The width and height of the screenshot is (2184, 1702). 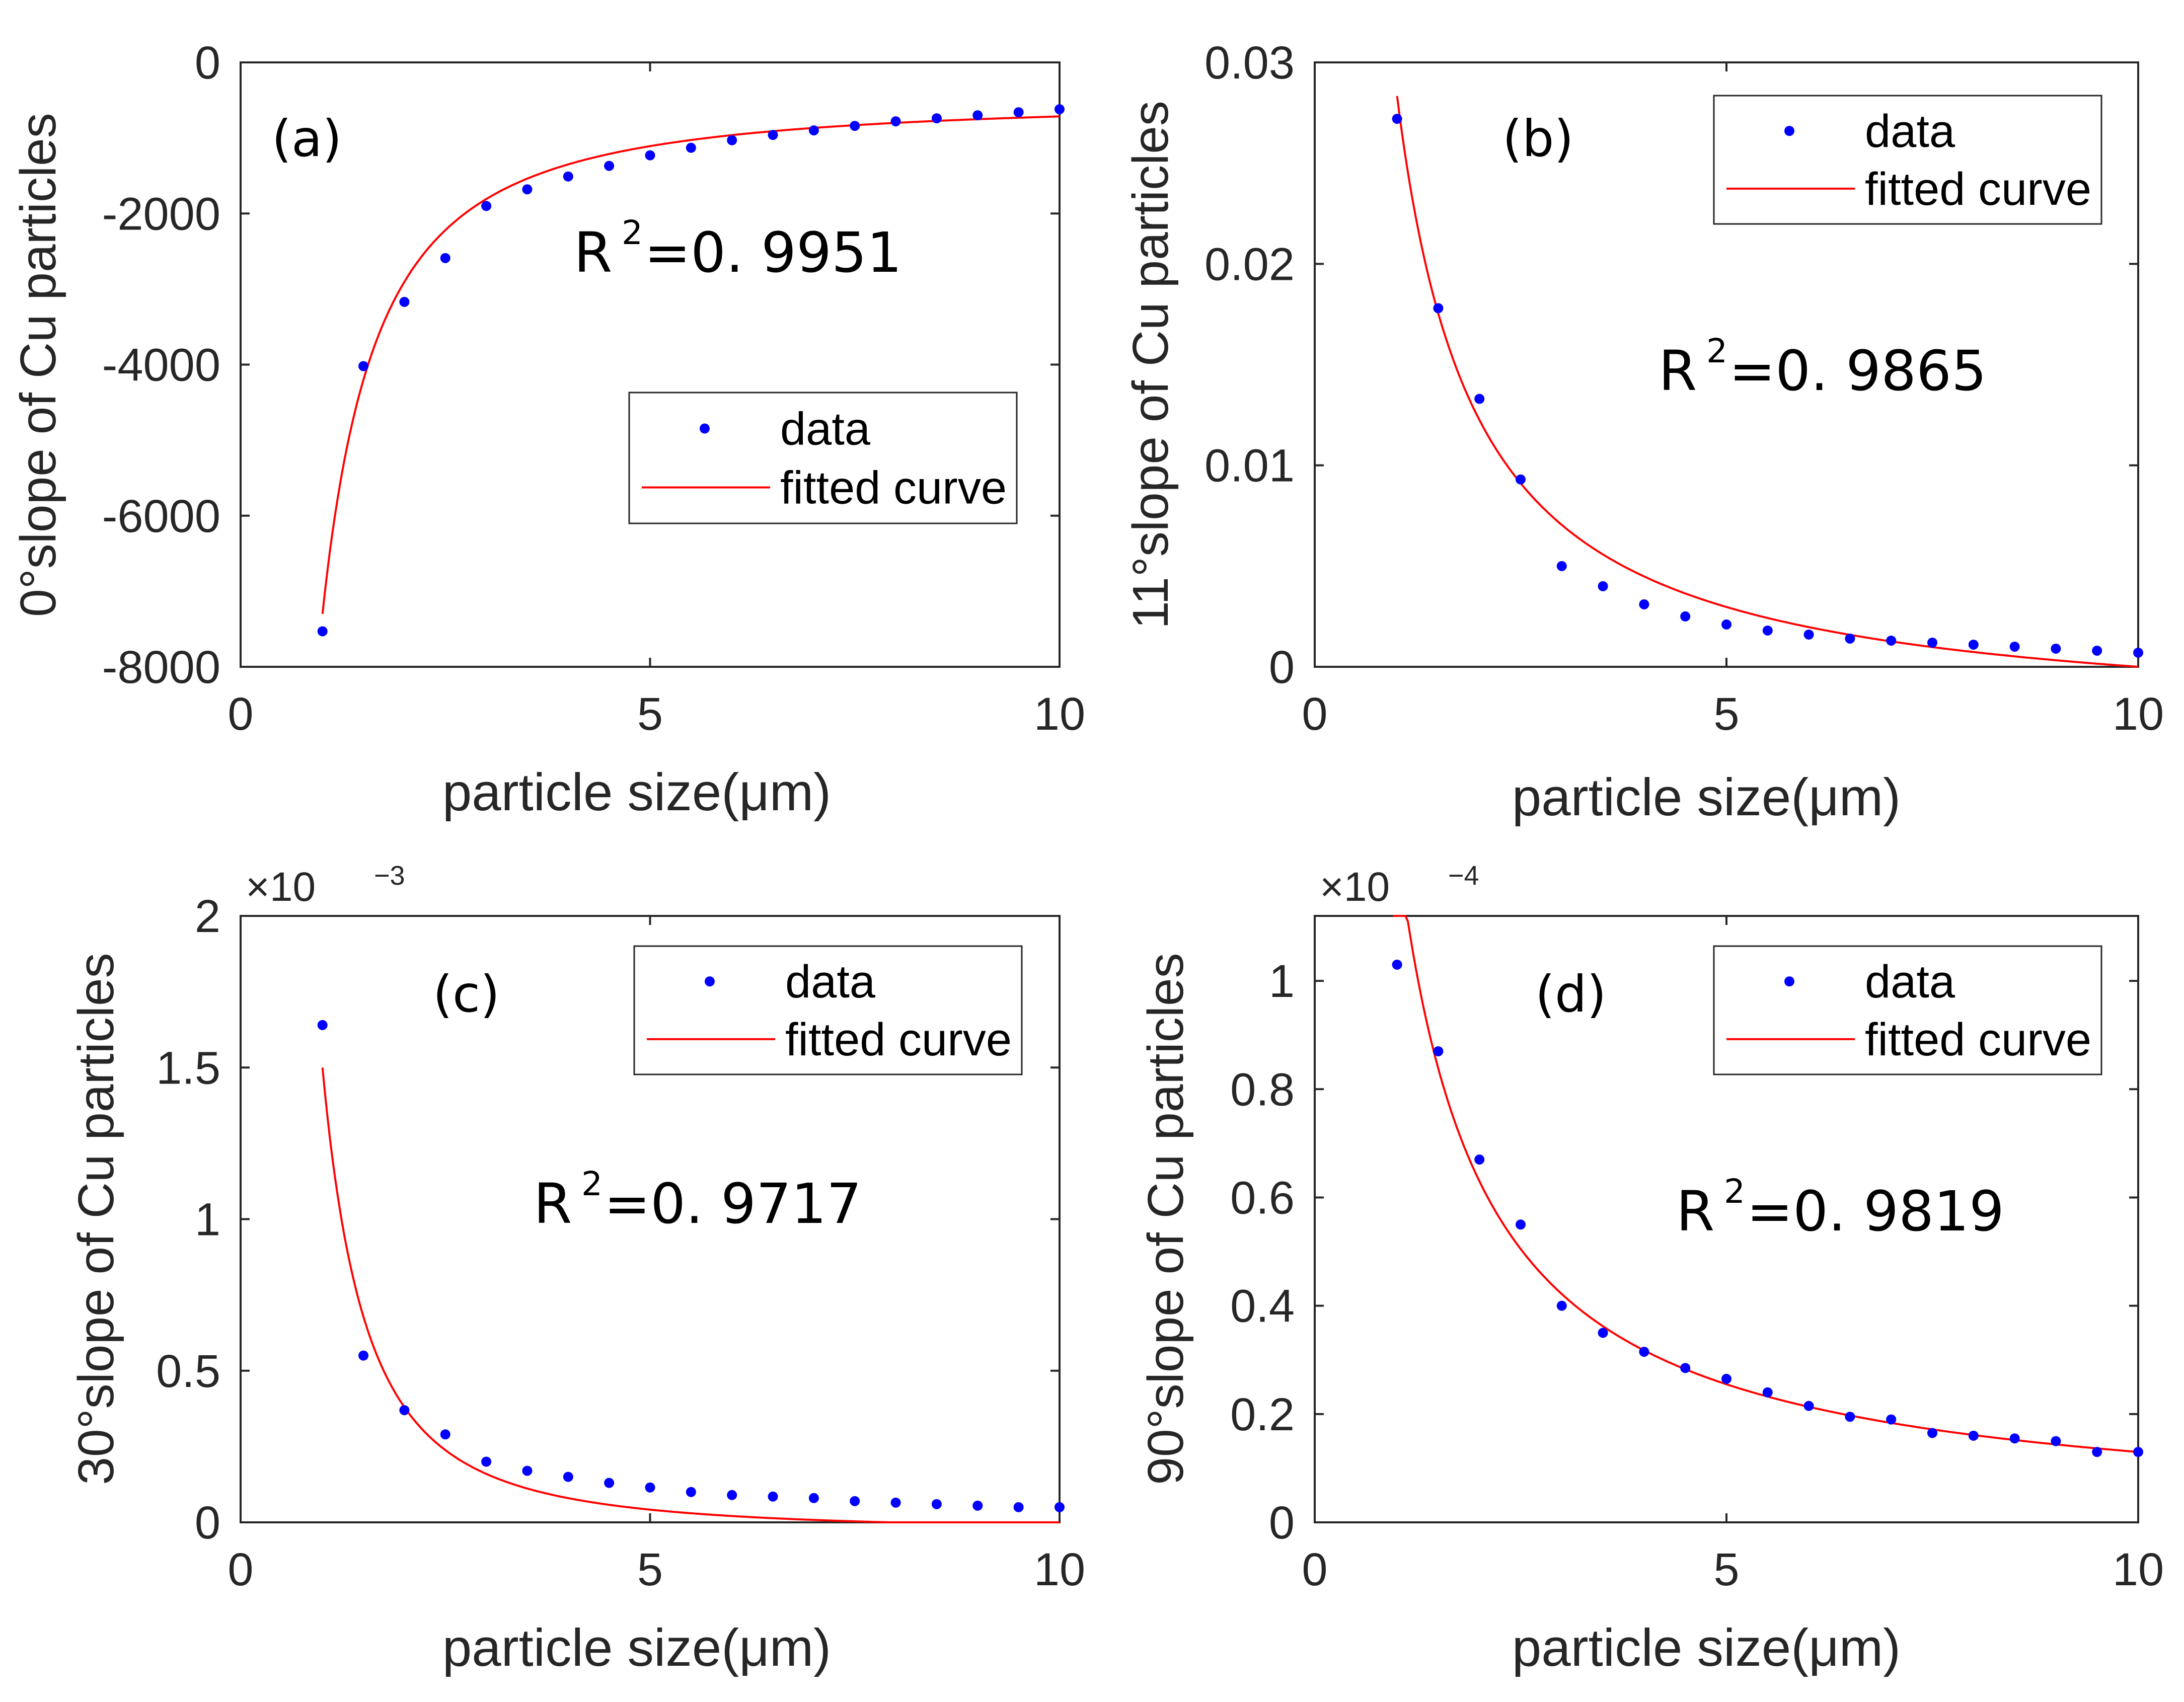 I want to click on x-tick-label: 5, so click(x=1726, y=714).